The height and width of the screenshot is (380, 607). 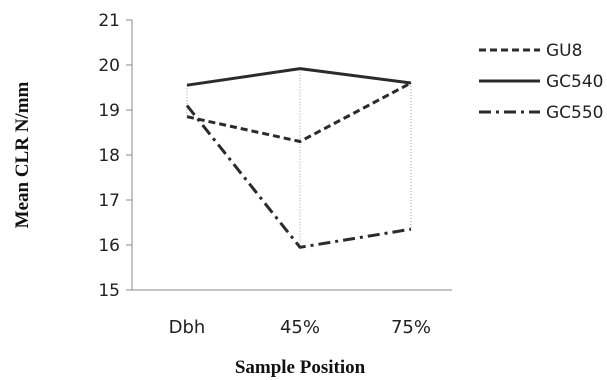 I want to click on y-tick-label: 16, so click(x=109, y=246).